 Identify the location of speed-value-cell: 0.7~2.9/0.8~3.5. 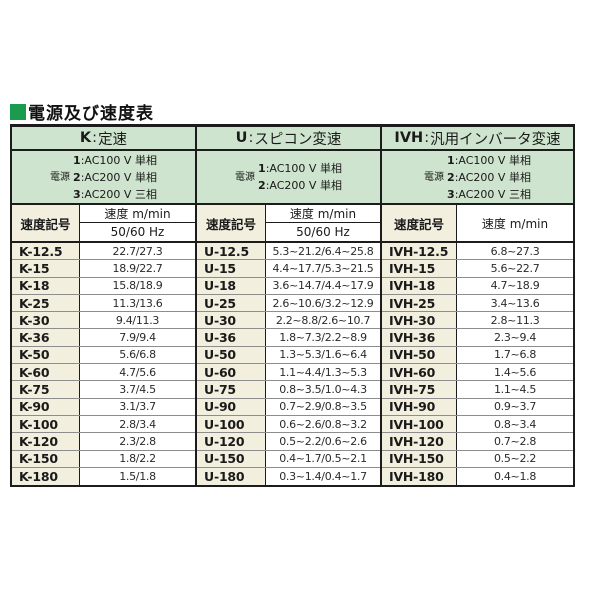
(323, 406).